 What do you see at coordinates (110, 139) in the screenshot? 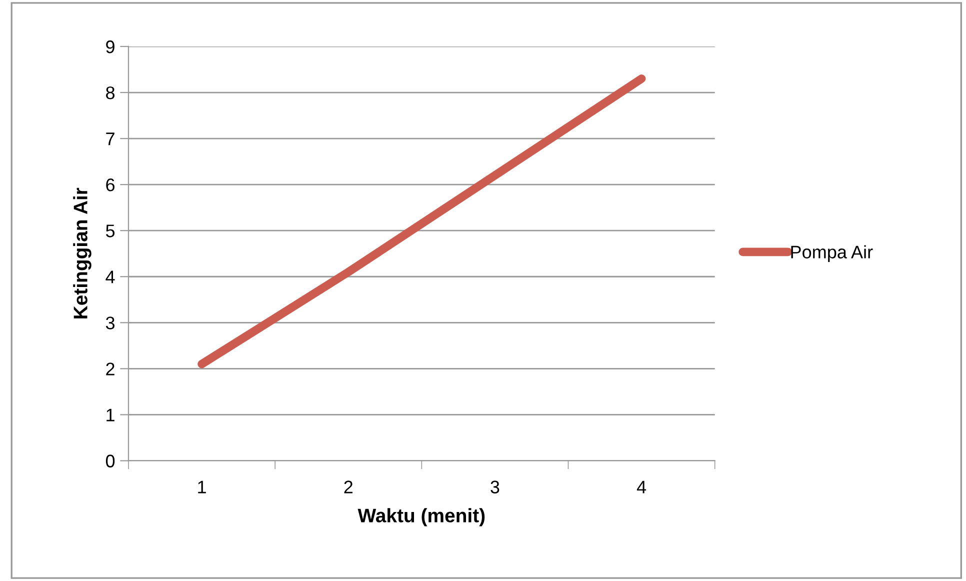
I see `y-tick-label: 7` at bounding box center [110, 139].